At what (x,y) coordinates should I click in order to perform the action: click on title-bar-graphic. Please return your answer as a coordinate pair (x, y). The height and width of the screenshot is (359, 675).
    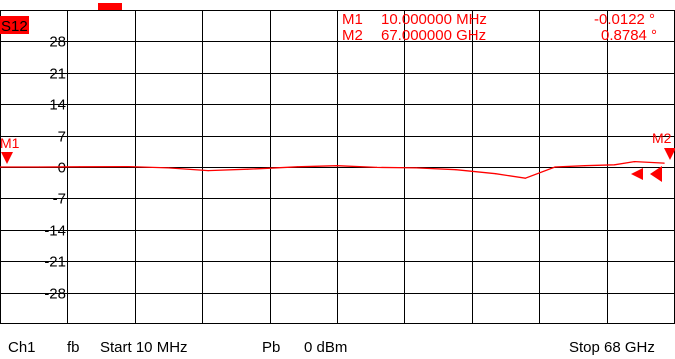
    Looking at the image, I should click on (337, 8).